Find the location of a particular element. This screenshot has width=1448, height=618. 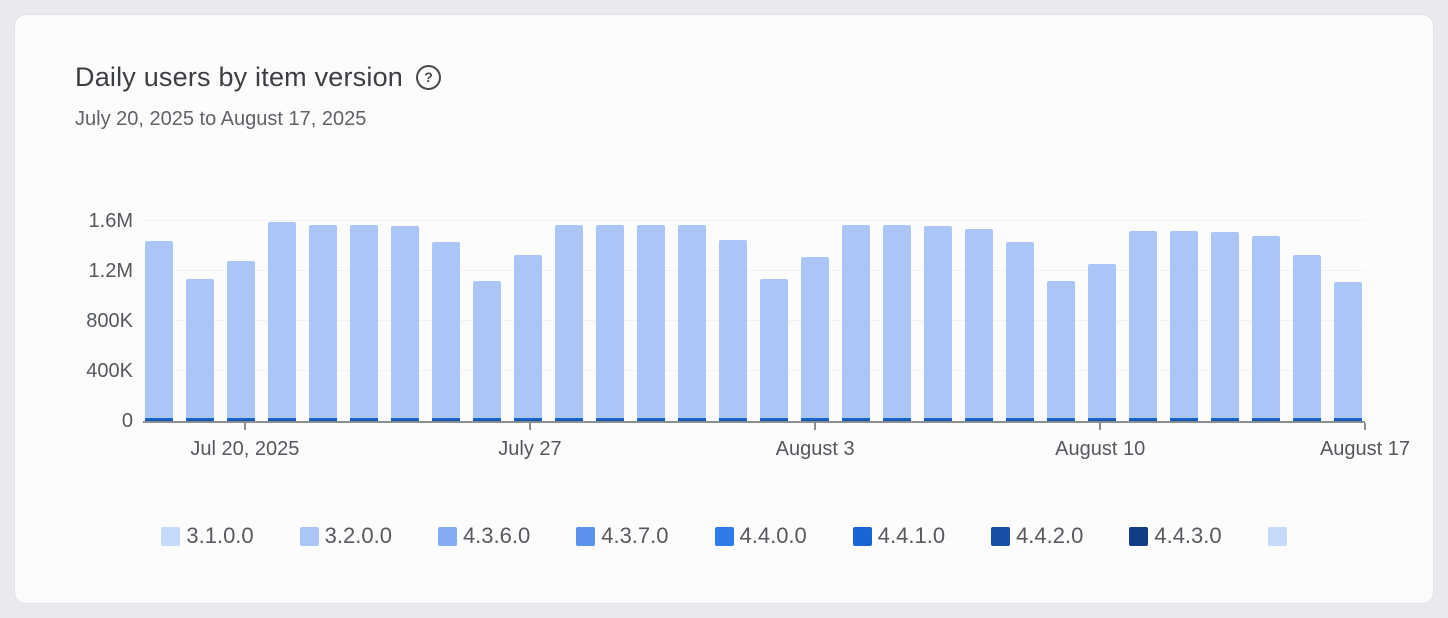

gridline is located at coordinates (754, 270).